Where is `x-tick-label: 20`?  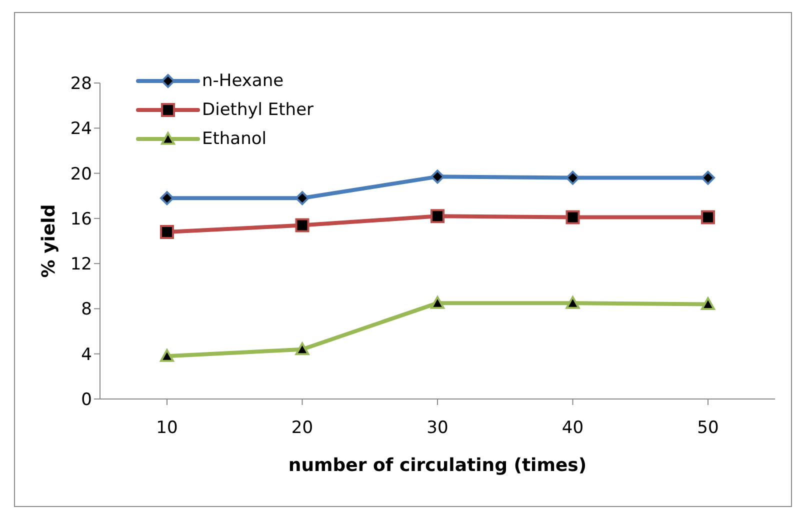 x-tick-label: 20 is located at coordinates (302, 428).